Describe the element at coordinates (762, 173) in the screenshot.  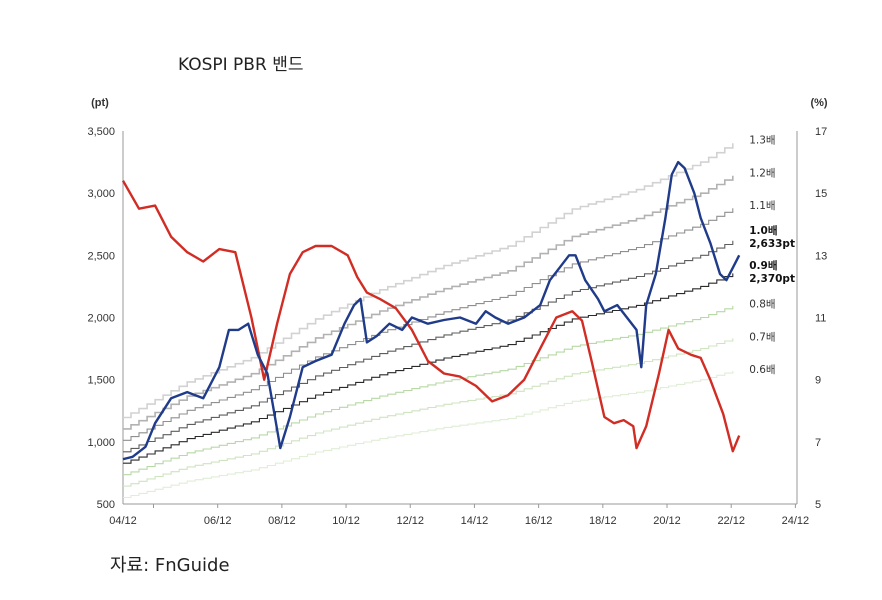
I see `band-label: 1.2배` at that location.